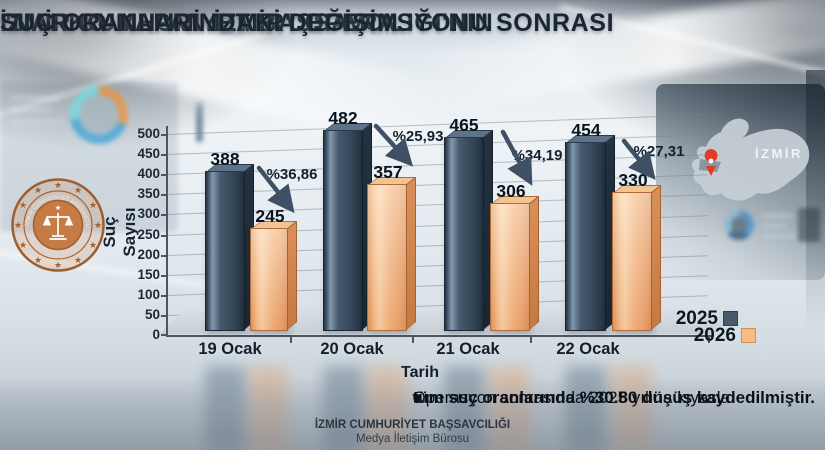 The width and height of the screenshot is (825, 450). Describe the element at coordinates (637, 258) in the screenshot. I see `bar-2026-22ocak` at that location.